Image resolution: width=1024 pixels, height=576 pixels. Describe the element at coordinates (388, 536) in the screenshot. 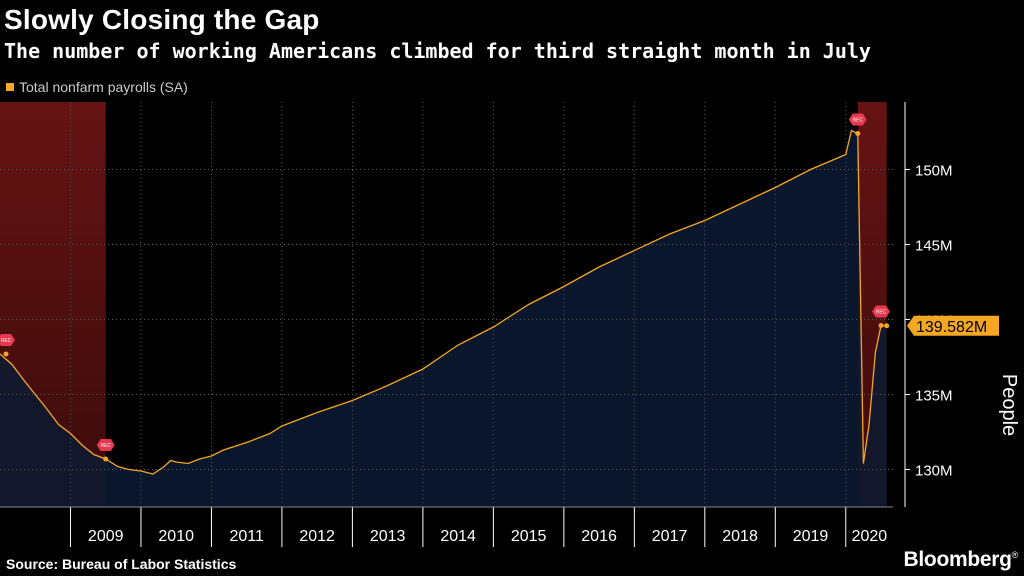

I see `x-tick-label-2013: 2013` at that location.